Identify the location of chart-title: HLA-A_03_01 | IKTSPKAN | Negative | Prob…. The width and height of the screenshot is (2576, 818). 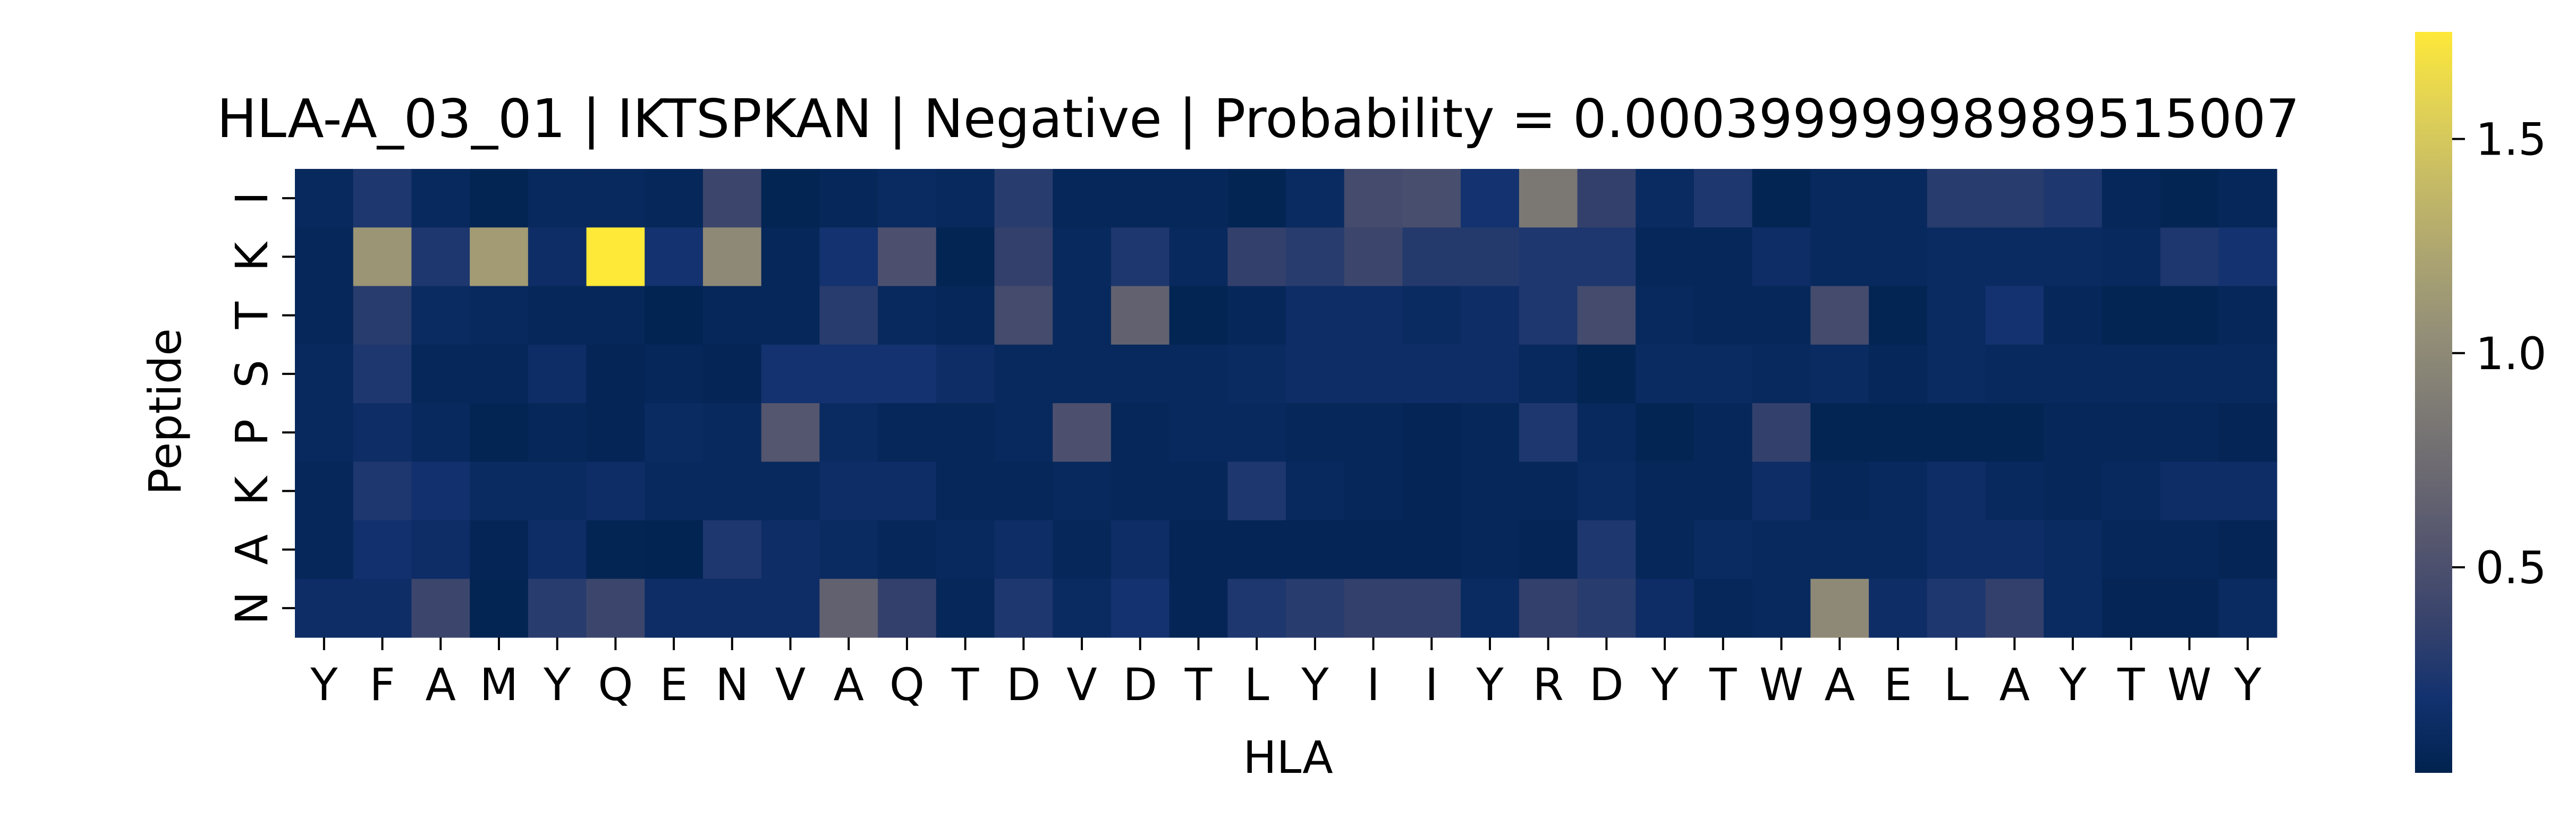
(1259, 119).